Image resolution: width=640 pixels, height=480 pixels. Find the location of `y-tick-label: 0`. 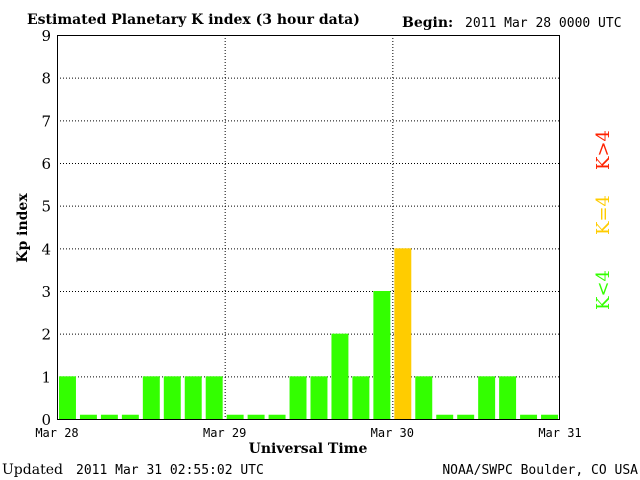

y-tick-label: 0 is located at coordinates (46, 420).